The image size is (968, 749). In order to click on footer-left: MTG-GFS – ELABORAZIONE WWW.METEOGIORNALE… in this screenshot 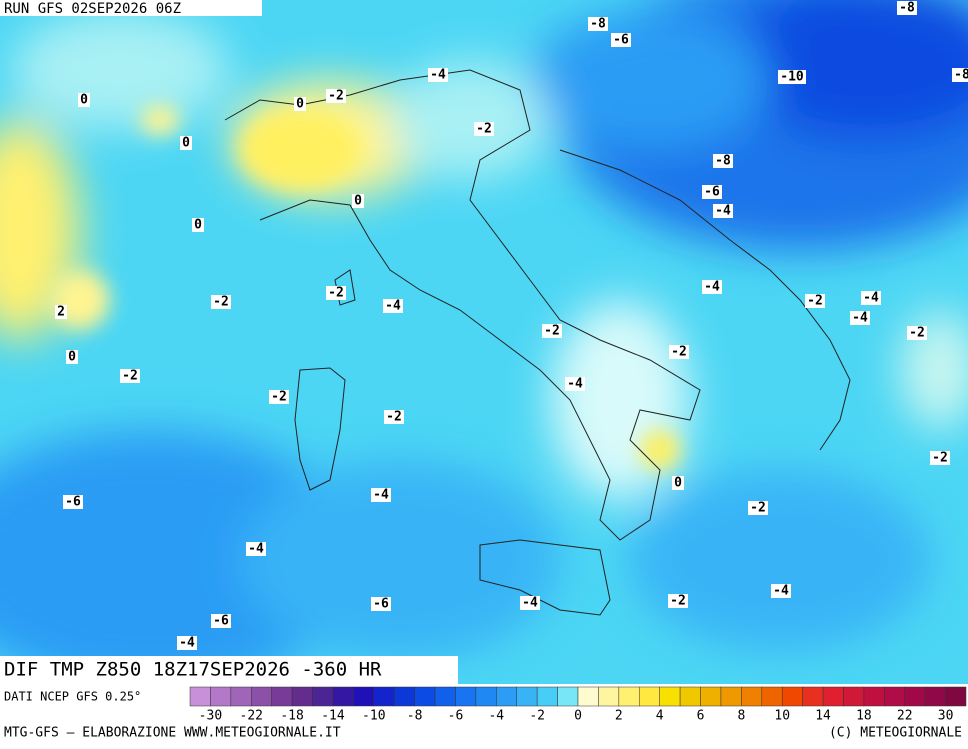, I will do `click(172, 733)`.